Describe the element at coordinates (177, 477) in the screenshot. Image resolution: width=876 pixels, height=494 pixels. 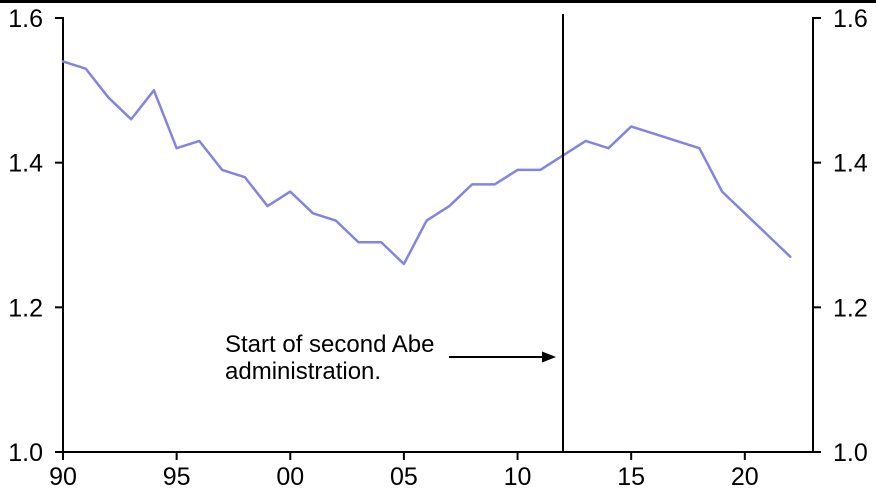
I see `x-tick-label: 95` at that location.